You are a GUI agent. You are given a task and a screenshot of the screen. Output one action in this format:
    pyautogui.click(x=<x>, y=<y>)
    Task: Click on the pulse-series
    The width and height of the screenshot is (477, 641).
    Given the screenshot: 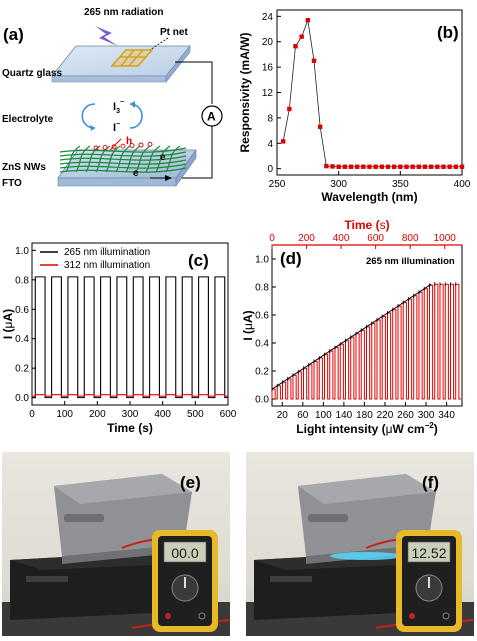 What is the action you would take?
    pyautogui.click(x=366, y=341)
    